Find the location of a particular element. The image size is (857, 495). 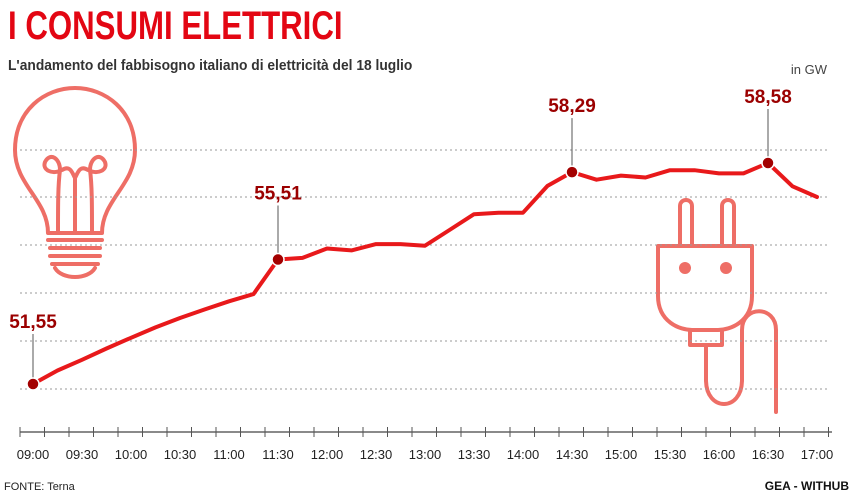

x-tick-label: 13:00 is located at coordinates (425, 454).